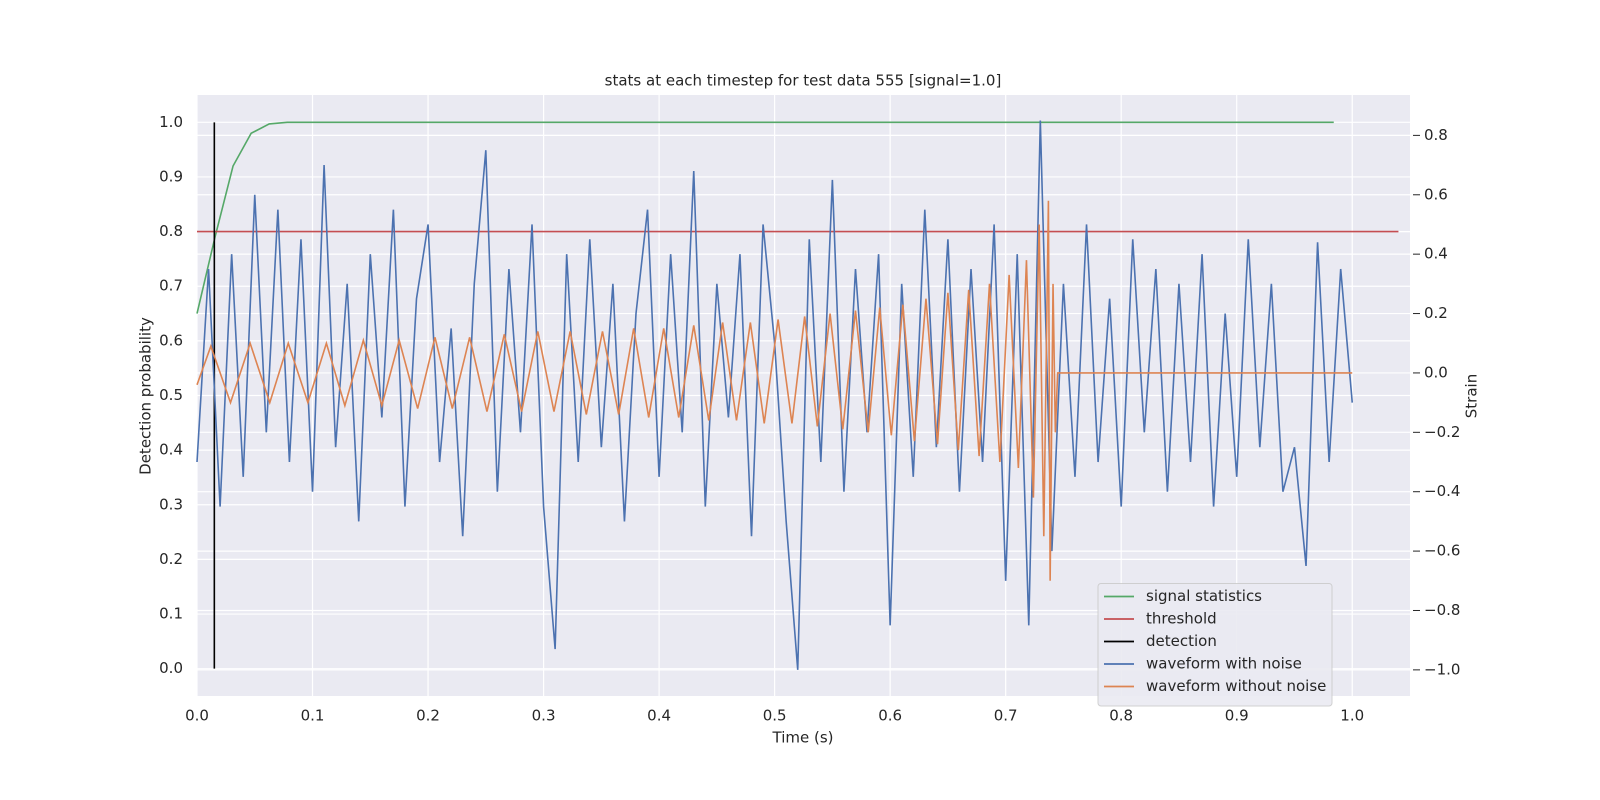  Describe the element at coordinates (1181, 641) in the screenshot. I see `legend-label: detection` at that location.